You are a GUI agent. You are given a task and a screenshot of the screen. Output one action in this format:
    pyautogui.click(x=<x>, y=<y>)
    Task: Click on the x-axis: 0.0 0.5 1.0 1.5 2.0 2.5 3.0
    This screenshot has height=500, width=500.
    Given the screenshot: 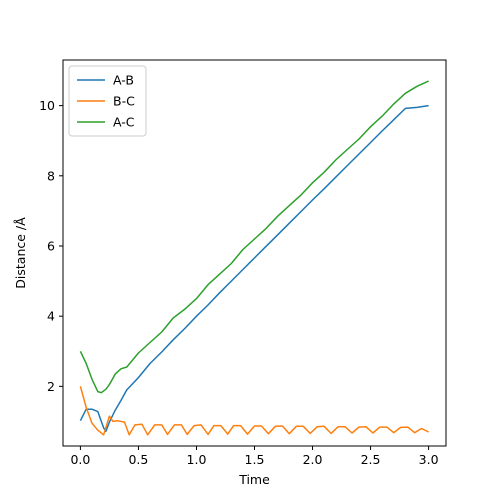 What is the action you would take?
    pyautogui.click(x=254, y=456)
    